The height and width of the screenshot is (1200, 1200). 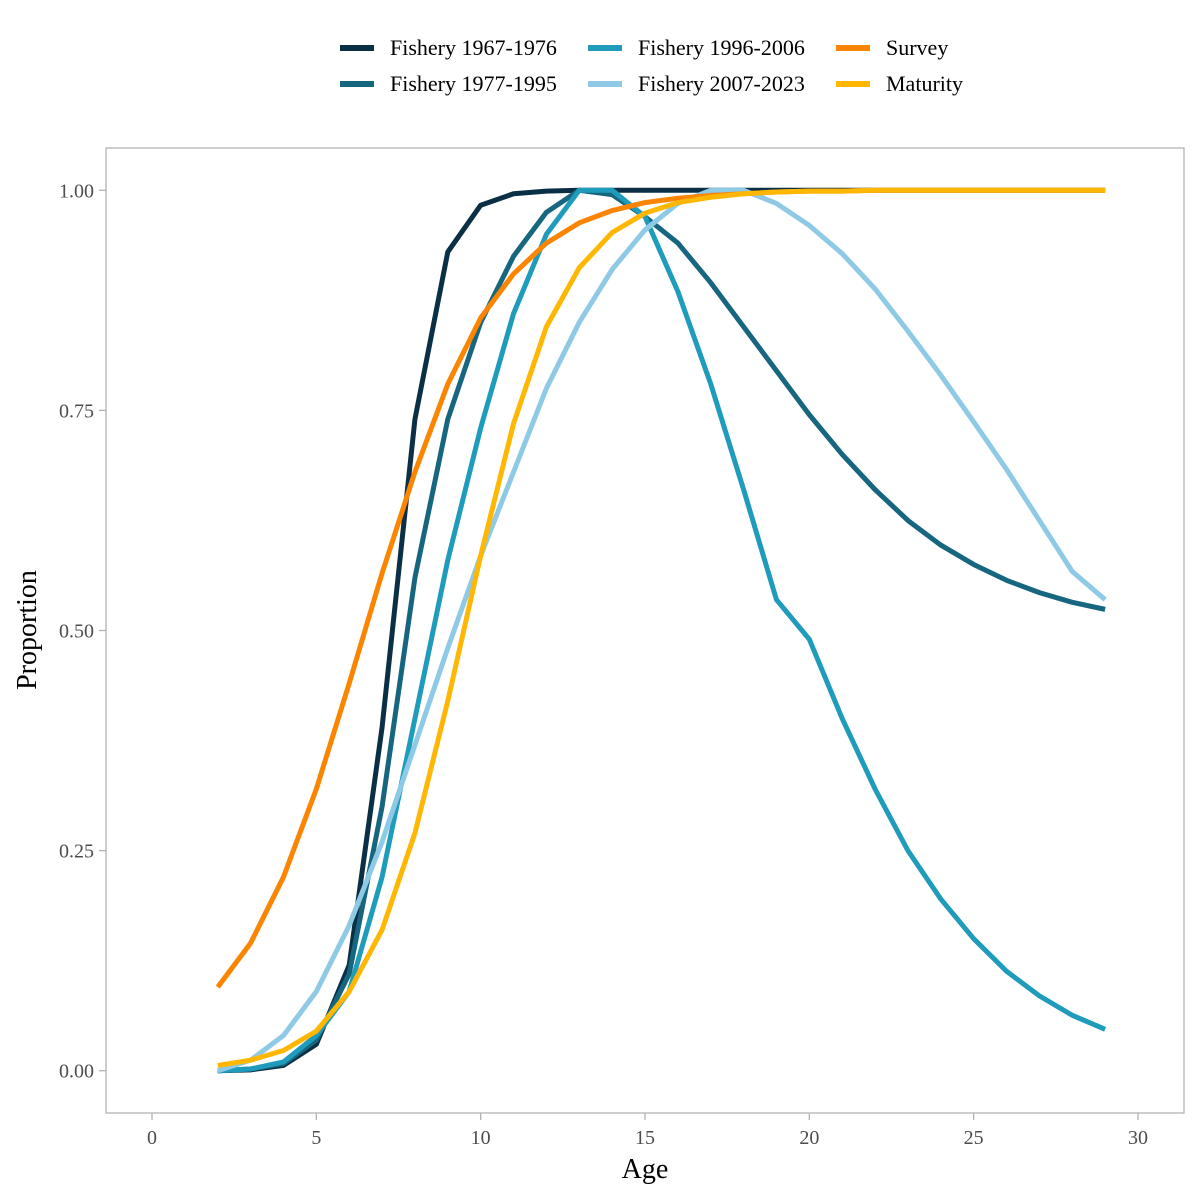 I want to click on x-tick-label: 20, so click(x=809, y=1138).